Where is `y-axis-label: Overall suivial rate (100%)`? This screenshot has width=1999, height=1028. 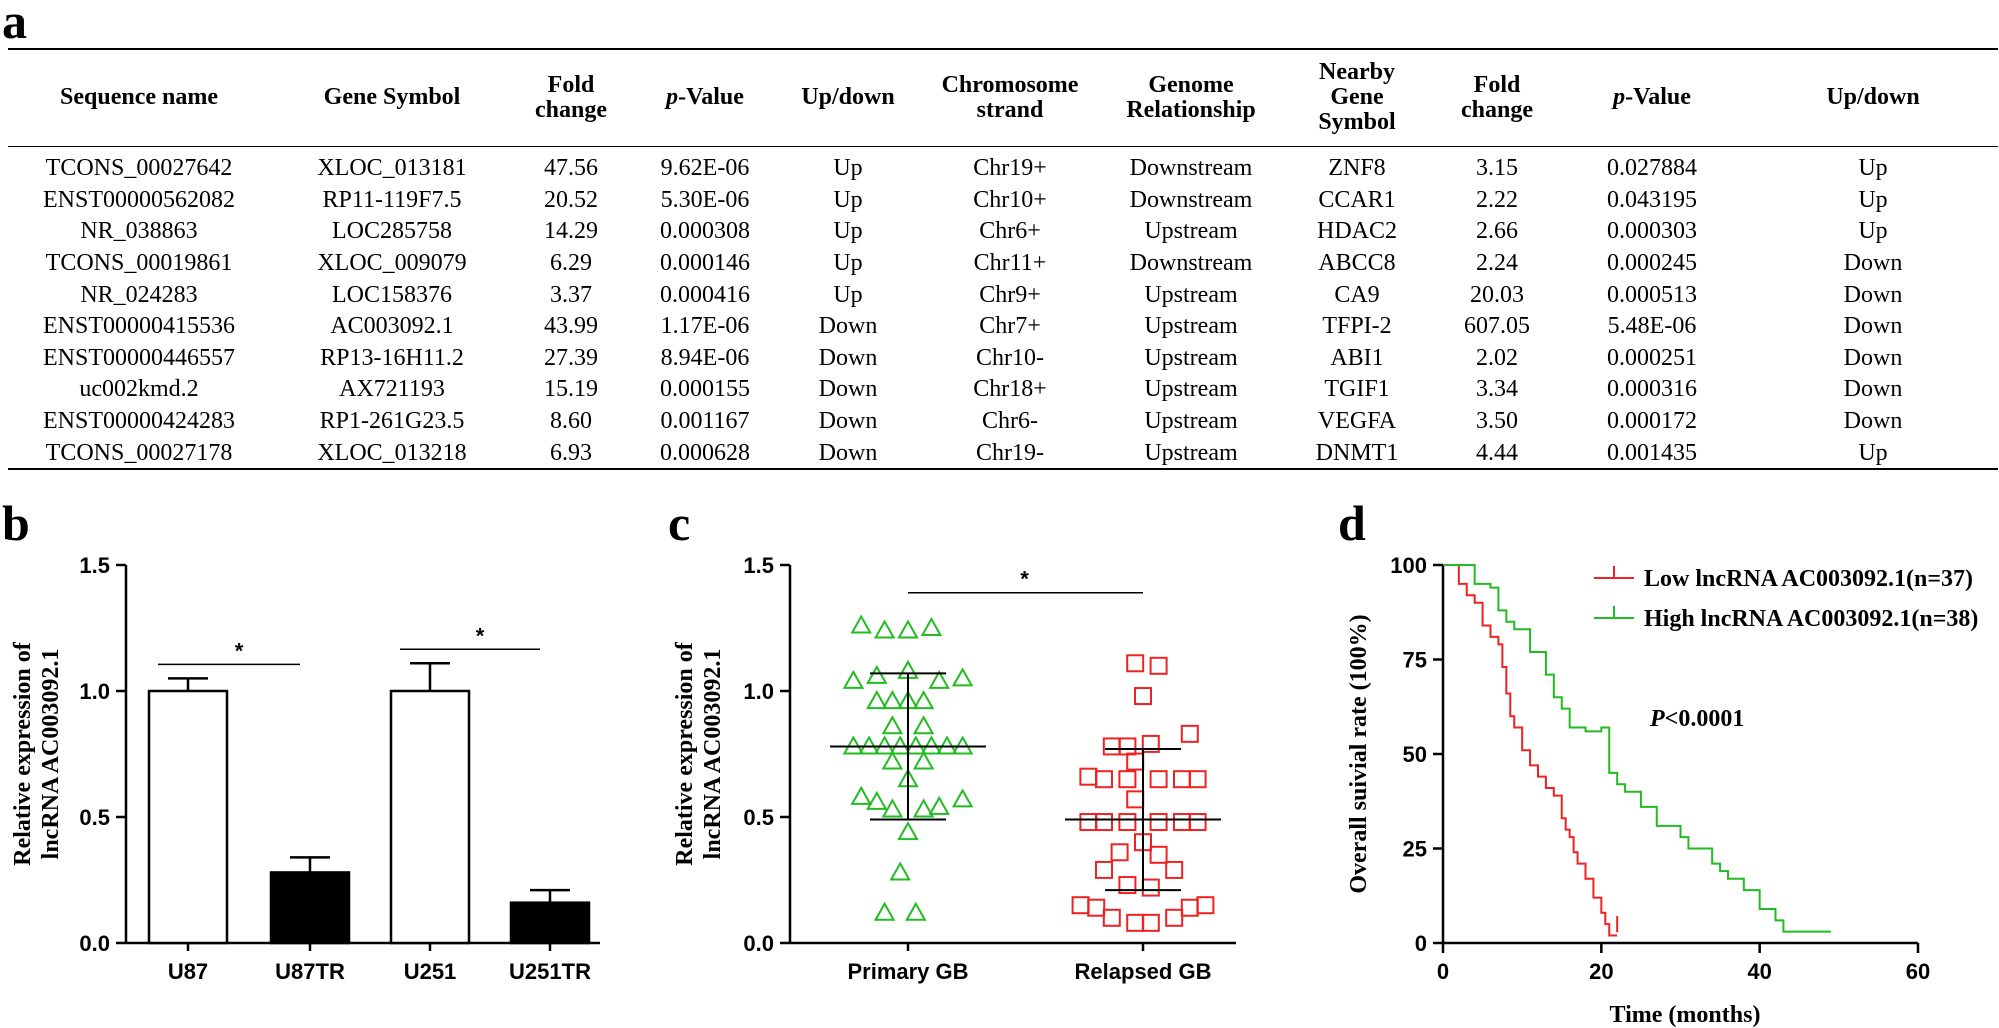
y-axis-label: Overall suivial rate (100%) is located at coordinates (1359, 753).